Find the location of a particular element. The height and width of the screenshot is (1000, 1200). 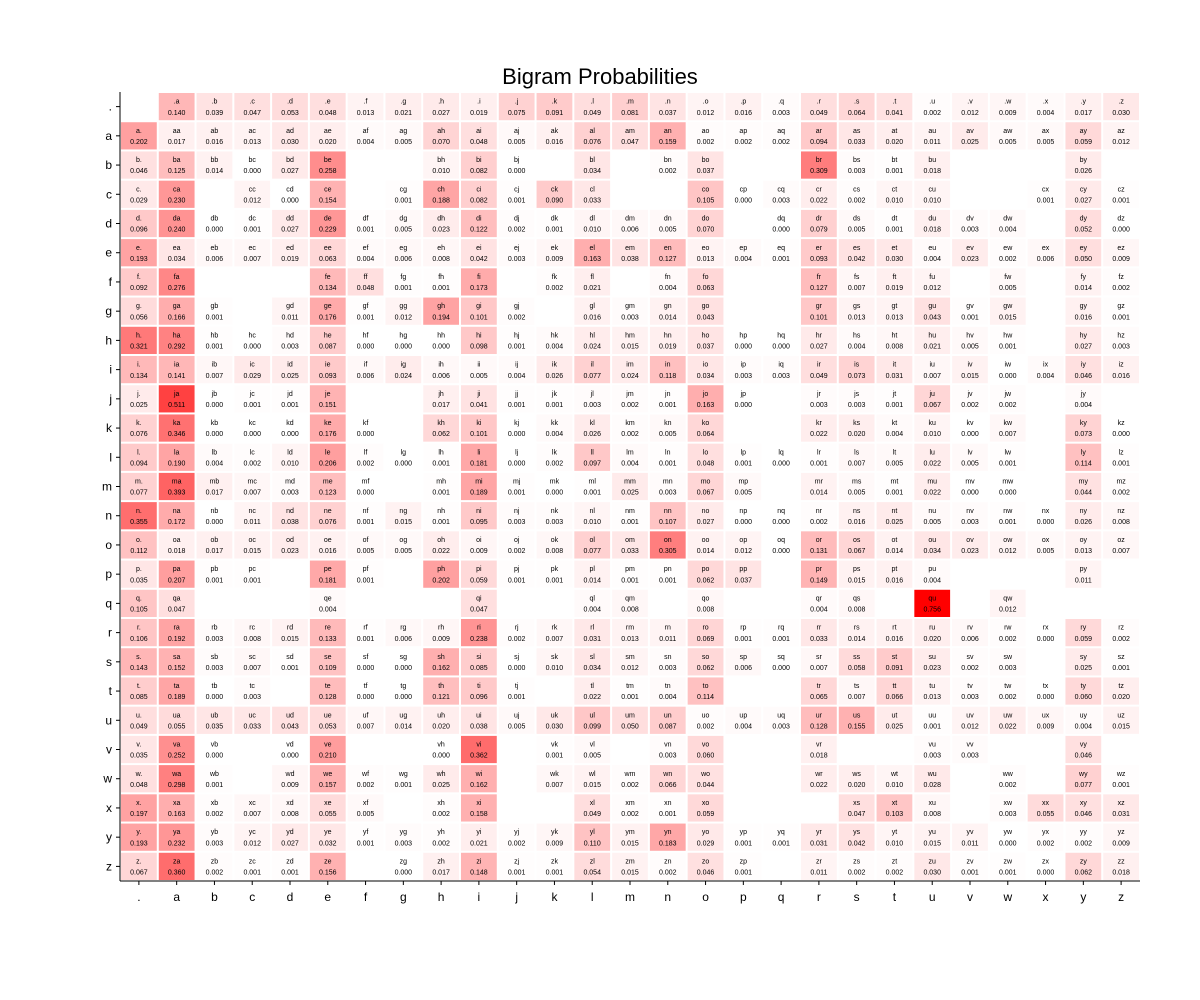

cell-bigram-label-rc: rc is located at coordinates (252, 628).